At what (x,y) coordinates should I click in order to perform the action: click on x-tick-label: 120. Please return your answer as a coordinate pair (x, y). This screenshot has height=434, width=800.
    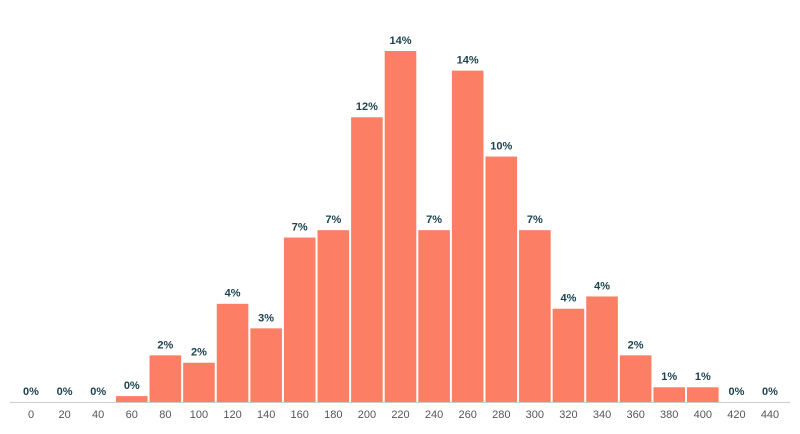
    Looking at the image, I should click on (232, 415).